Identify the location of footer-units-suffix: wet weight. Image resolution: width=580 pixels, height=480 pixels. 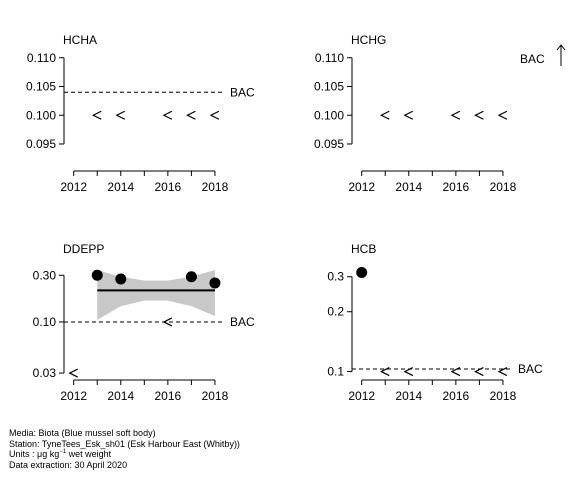
(89, 454).